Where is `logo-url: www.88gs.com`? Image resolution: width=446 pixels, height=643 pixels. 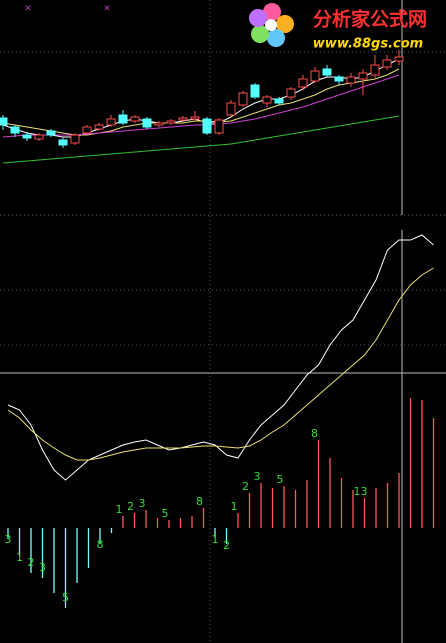 logo-url: www.88gs.com is located at coordinates (368, 44).